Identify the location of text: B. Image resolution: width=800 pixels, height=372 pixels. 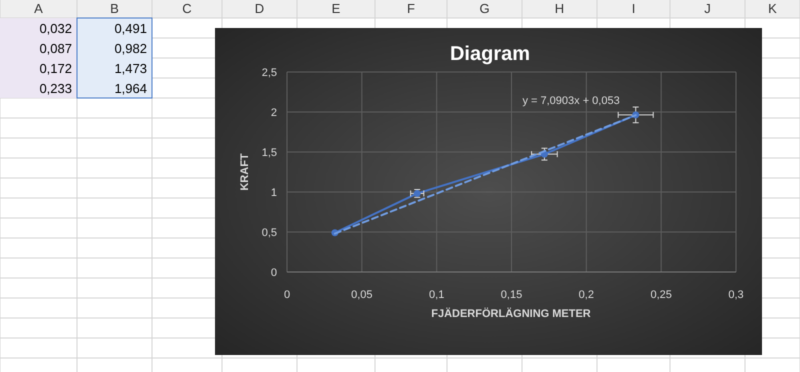
(114, 8).